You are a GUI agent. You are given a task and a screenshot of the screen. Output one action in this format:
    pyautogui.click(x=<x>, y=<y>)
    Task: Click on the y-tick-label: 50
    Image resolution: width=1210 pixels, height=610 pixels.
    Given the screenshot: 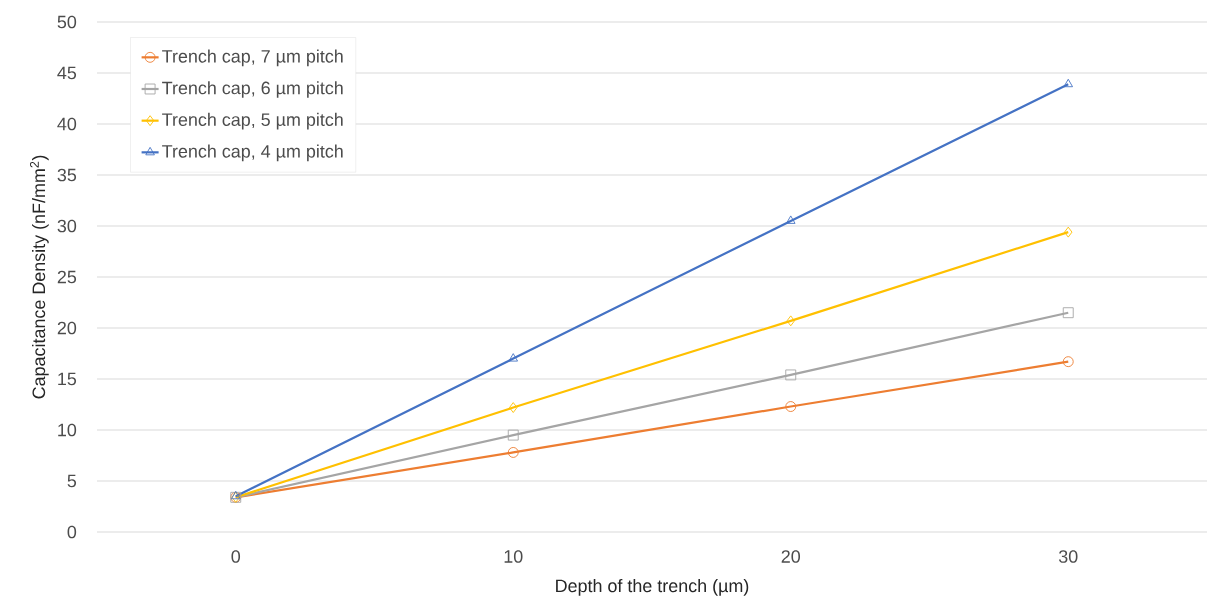 What is the action you would take?
    pyautogui.click(x=67, y=22)
    